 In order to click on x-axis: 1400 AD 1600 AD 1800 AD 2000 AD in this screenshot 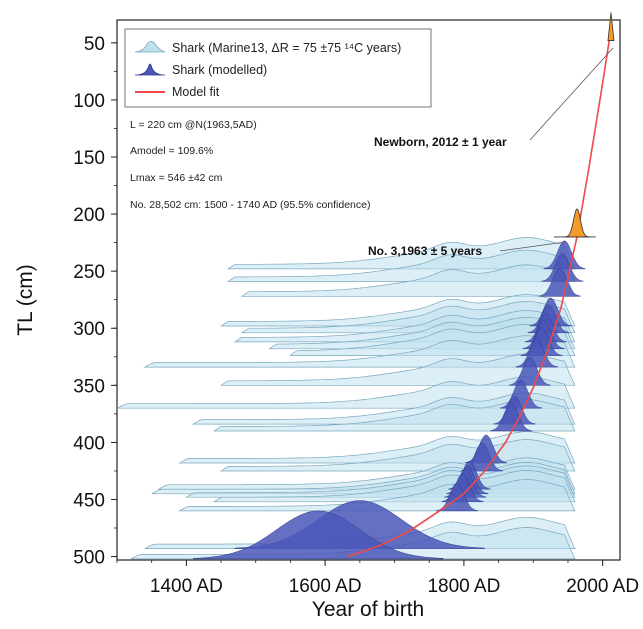, I will do `click(377, 578)`.